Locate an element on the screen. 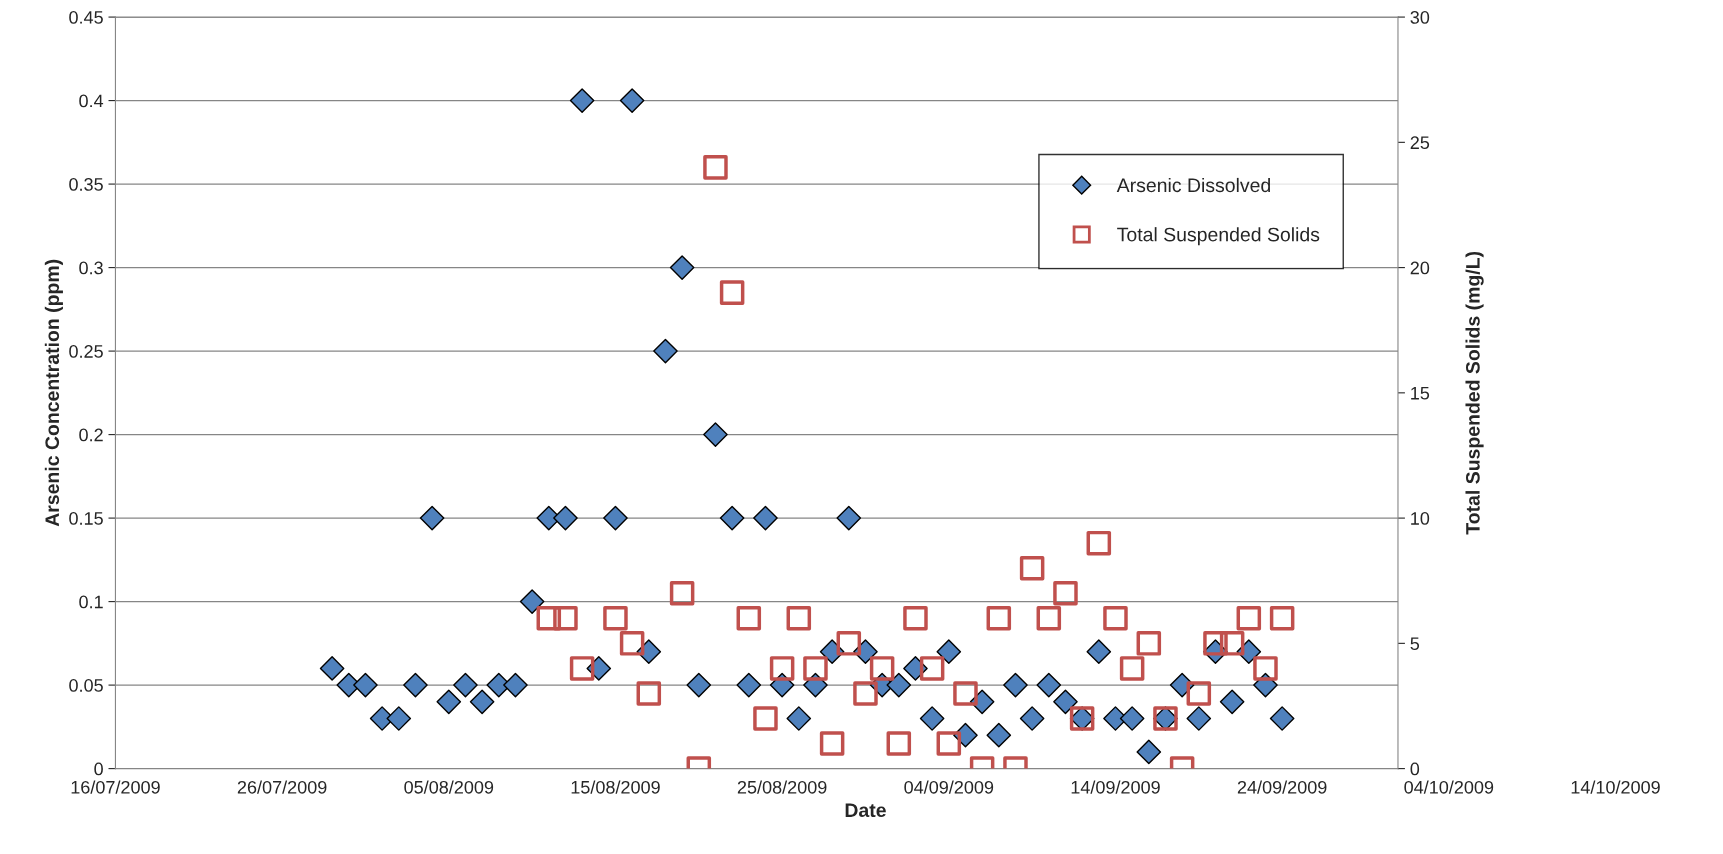  y-tick-label: 0.35 is located at coordinates (86, 184).